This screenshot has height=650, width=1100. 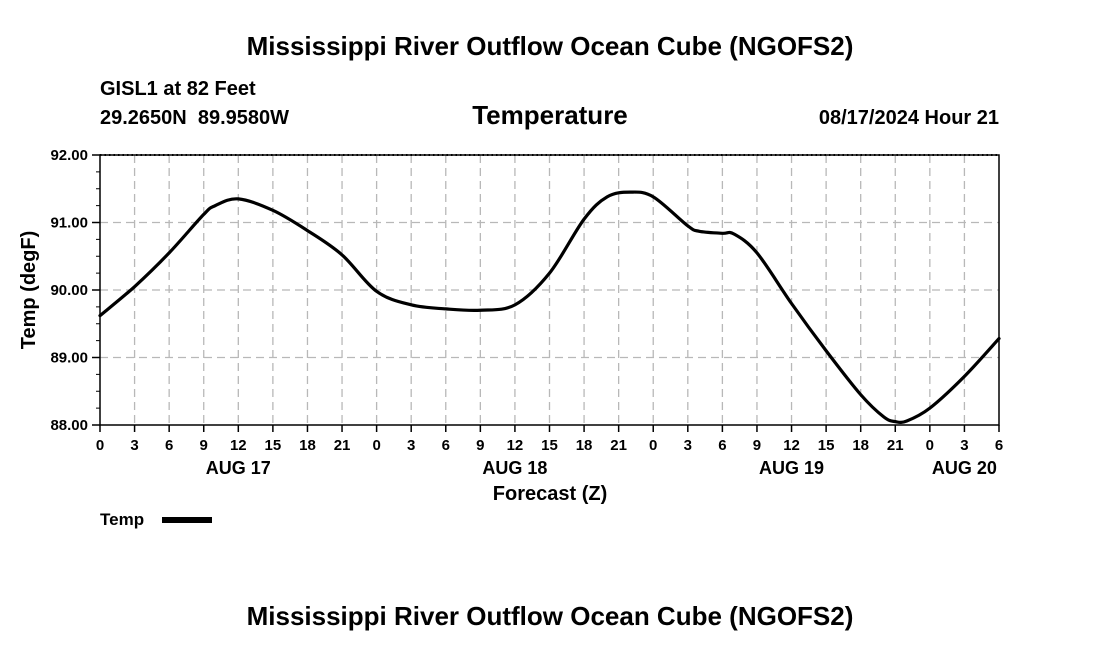 I want to click on day-label: AUG 20, so click(x=964, y=468).